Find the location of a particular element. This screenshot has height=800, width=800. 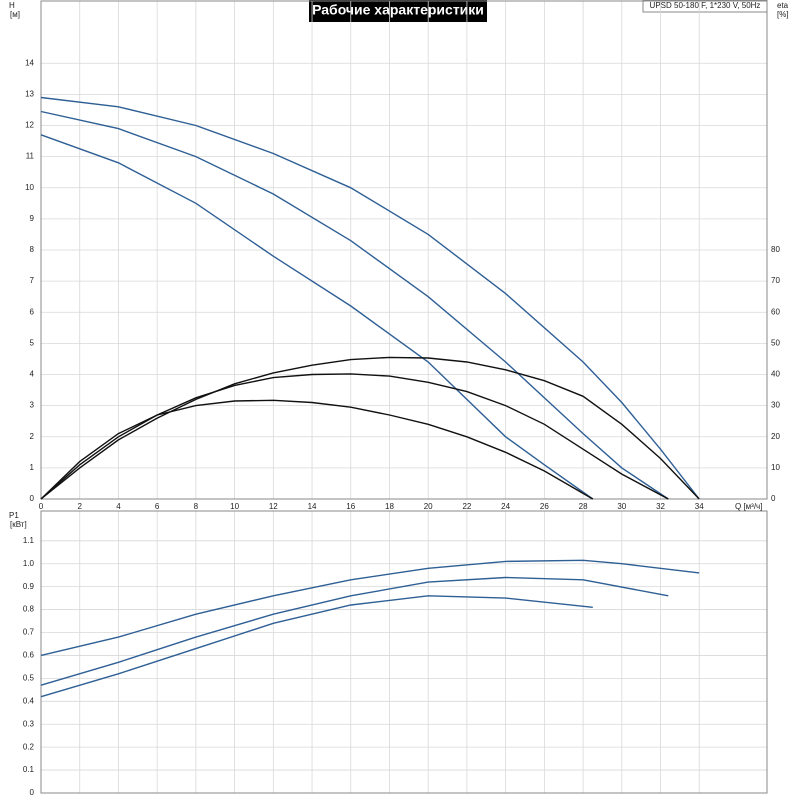

annotation: UPSD 50-180 F, 1*230 V, 50Hz is located at coordinates (705, 5).